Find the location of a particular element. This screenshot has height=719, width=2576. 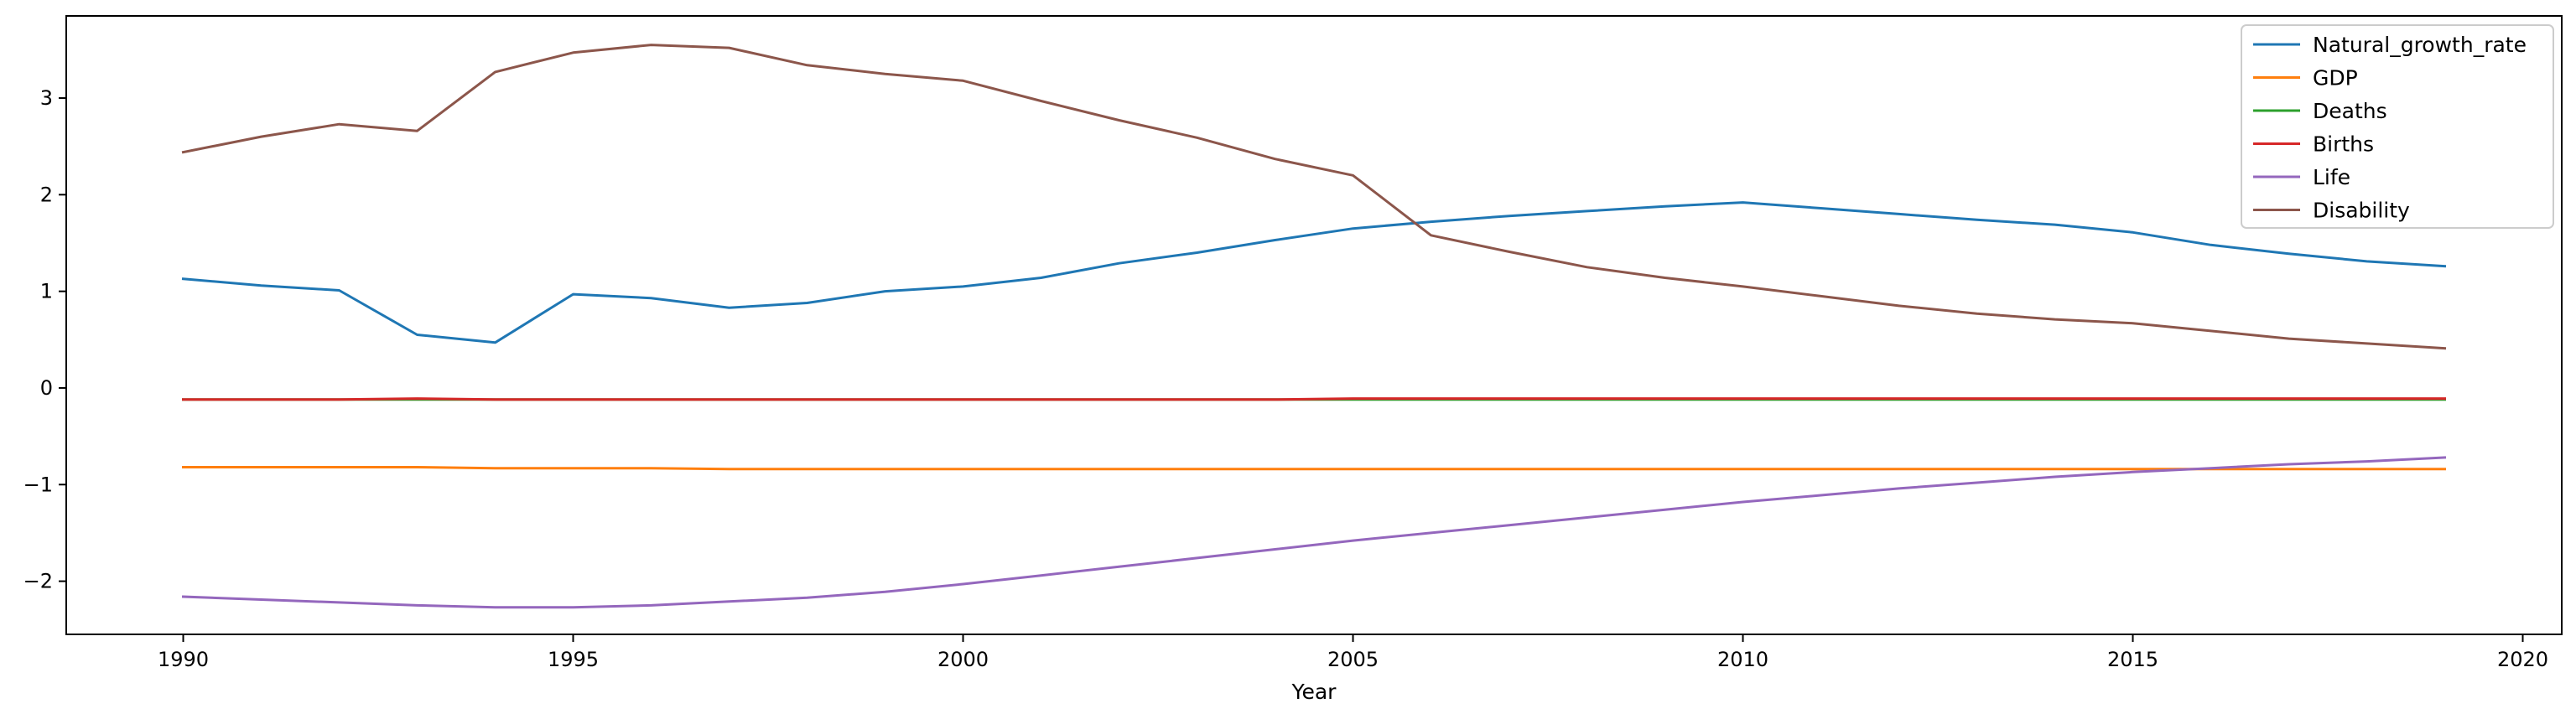

legend-label: Life is located at coordinates (2331, 177).